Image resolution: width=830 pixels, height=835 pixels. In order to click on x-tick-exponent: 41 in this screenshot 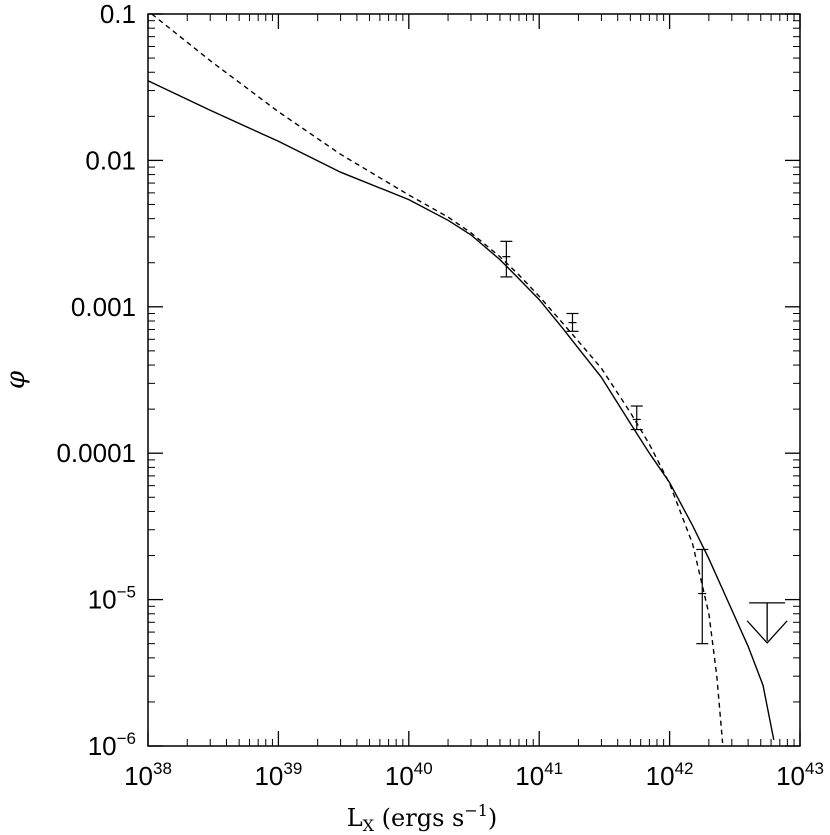, I will do `click(553, 768)`.